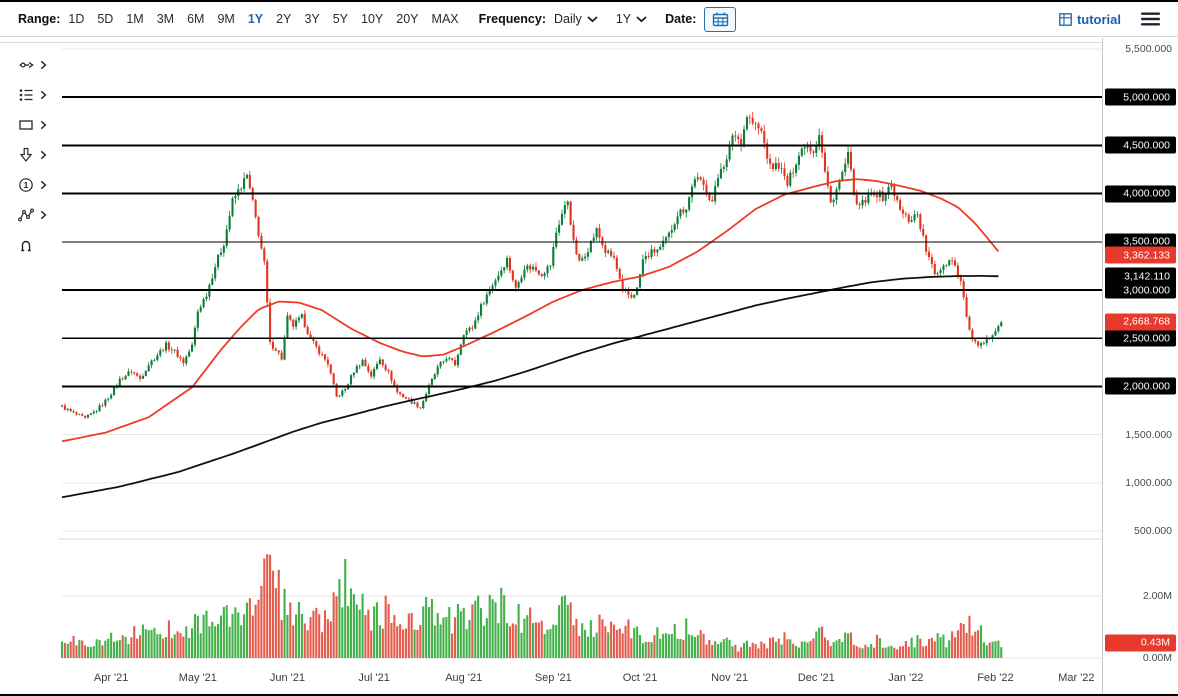 The image size is (1178, 696). Describe the element at coordinates (623, 19) in the screenshot. I see `period-value: 1Y` at that location.